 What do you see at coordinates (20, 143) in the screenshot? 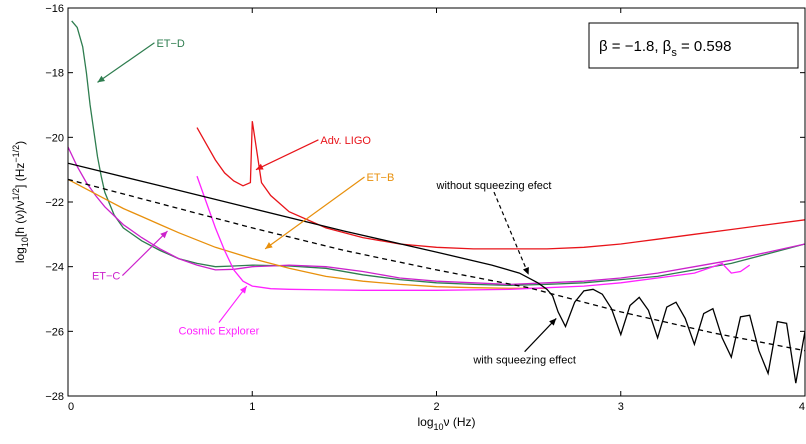
I see `y-label-post: )` at bounding box center [20, 143].